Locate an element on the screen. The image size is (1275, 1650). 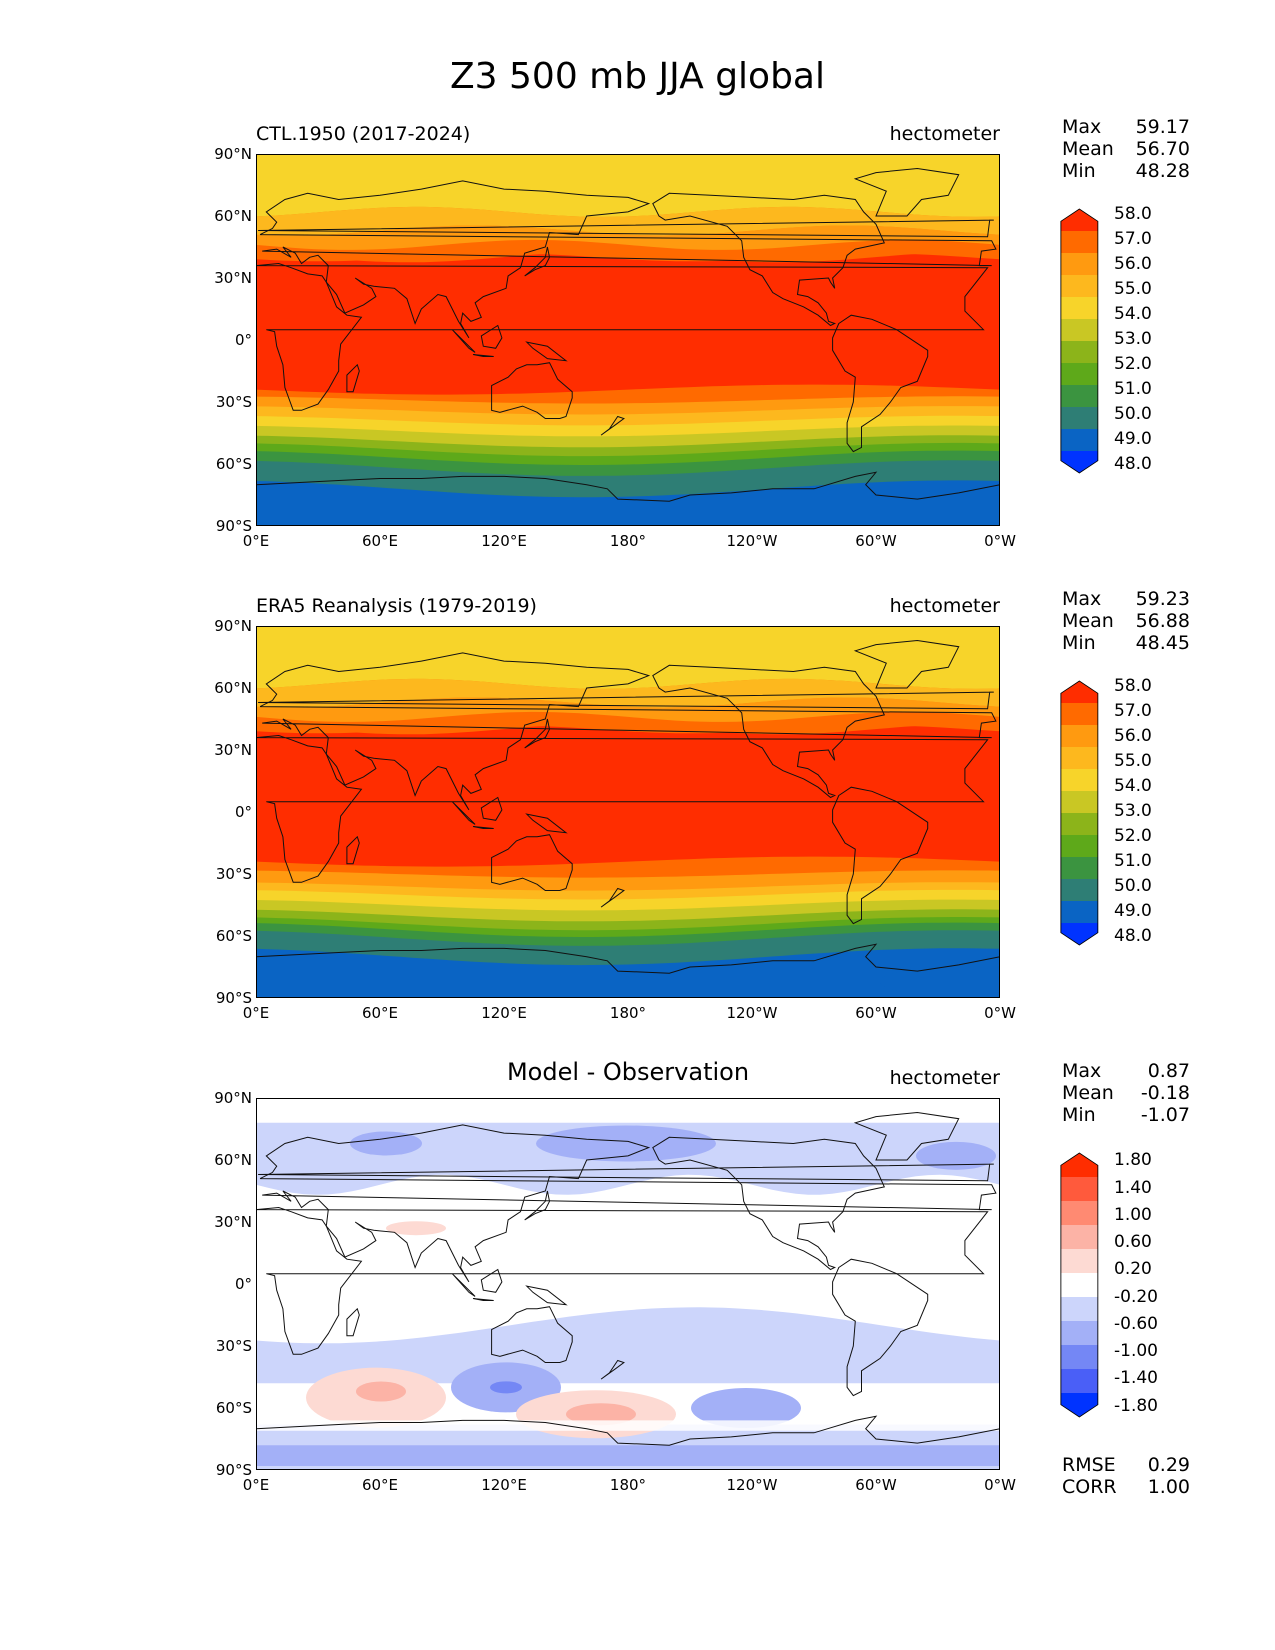
colorbar-tick-label: 50.0 is located at coordinates (1133, 886).